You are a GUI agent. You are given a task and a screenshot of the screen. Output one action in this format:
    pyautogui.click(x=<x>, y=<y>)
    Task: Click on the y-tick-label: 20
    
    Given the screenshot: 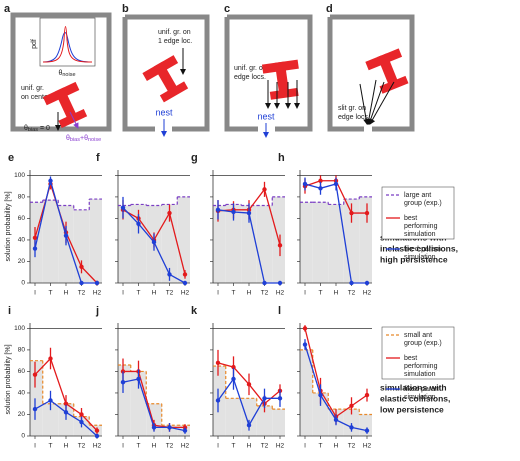 What is the action you would take?
    pyautogui.click(x=22, y=261)
    